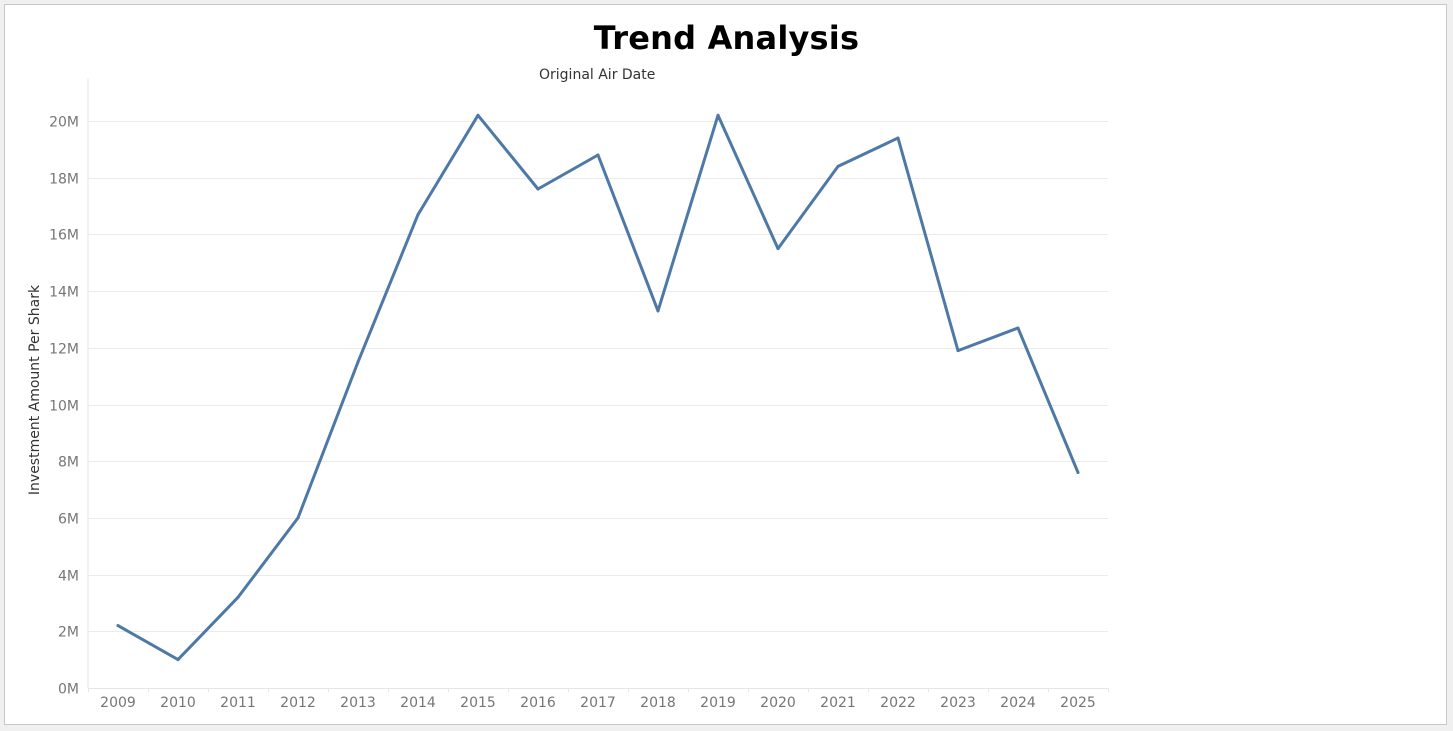 The image size is (1453, 731). I want to click on y-tick-label: 2M, so click(68, 633).